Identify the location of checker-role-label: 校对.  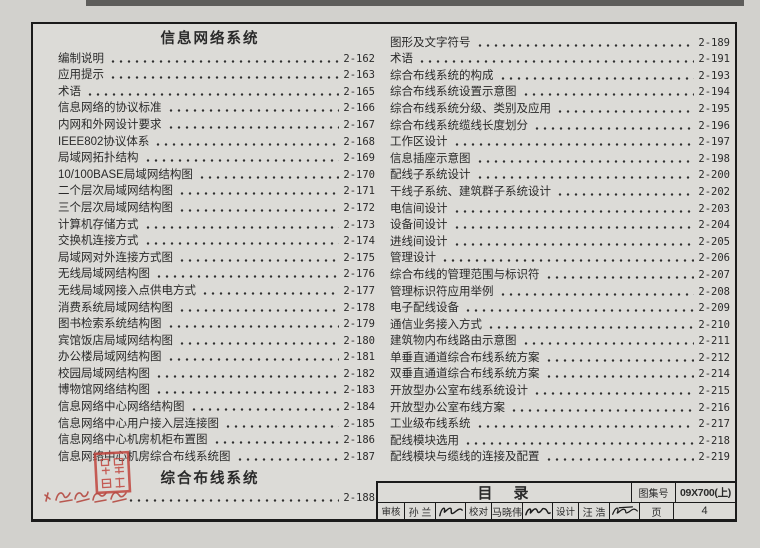
(478, 511).